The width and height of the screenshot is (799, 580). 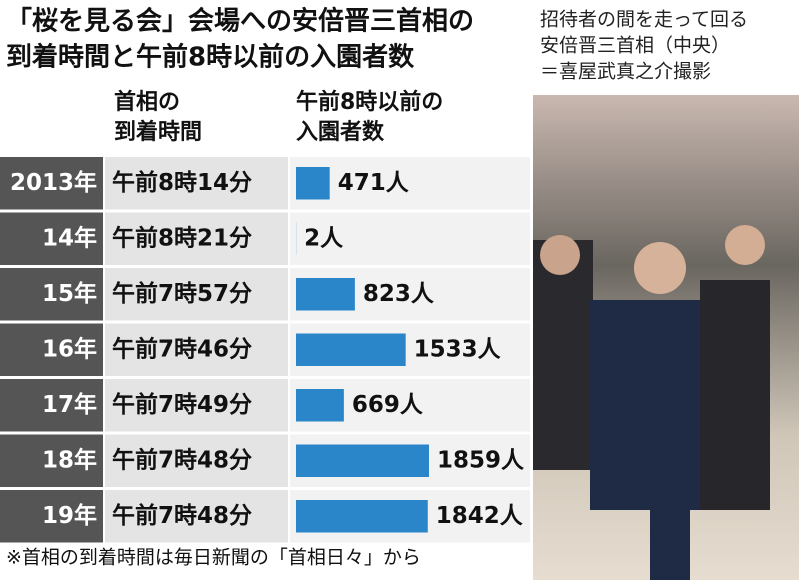 I want to click on value-label: 823人, so click(x=399, y=294).